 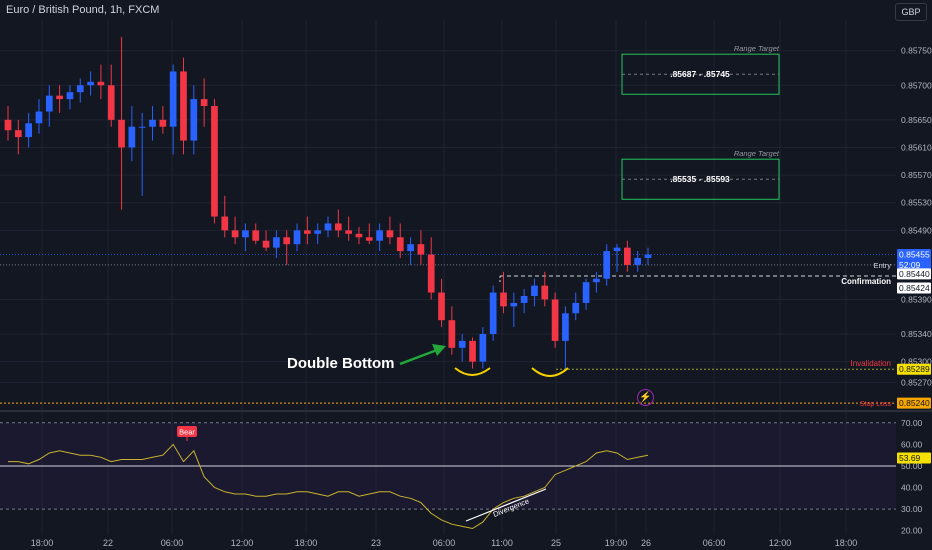 I want to click on double-bottom-arrowhead, so click(x=439, y=350).